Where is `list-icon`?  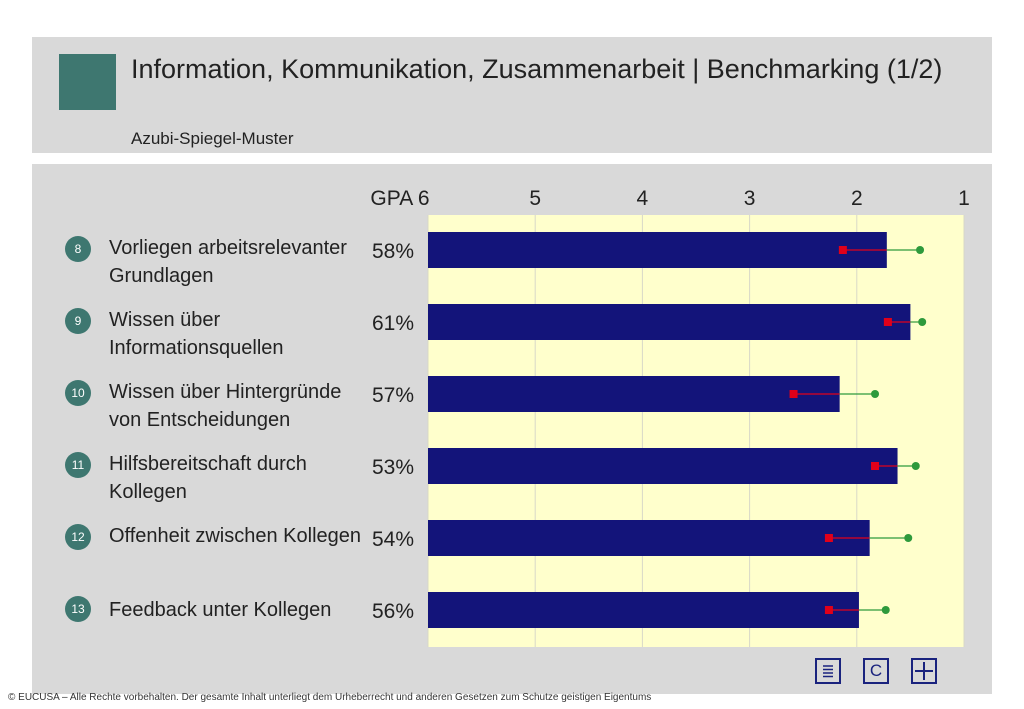 list-icon is located at coordinates (828, 671).